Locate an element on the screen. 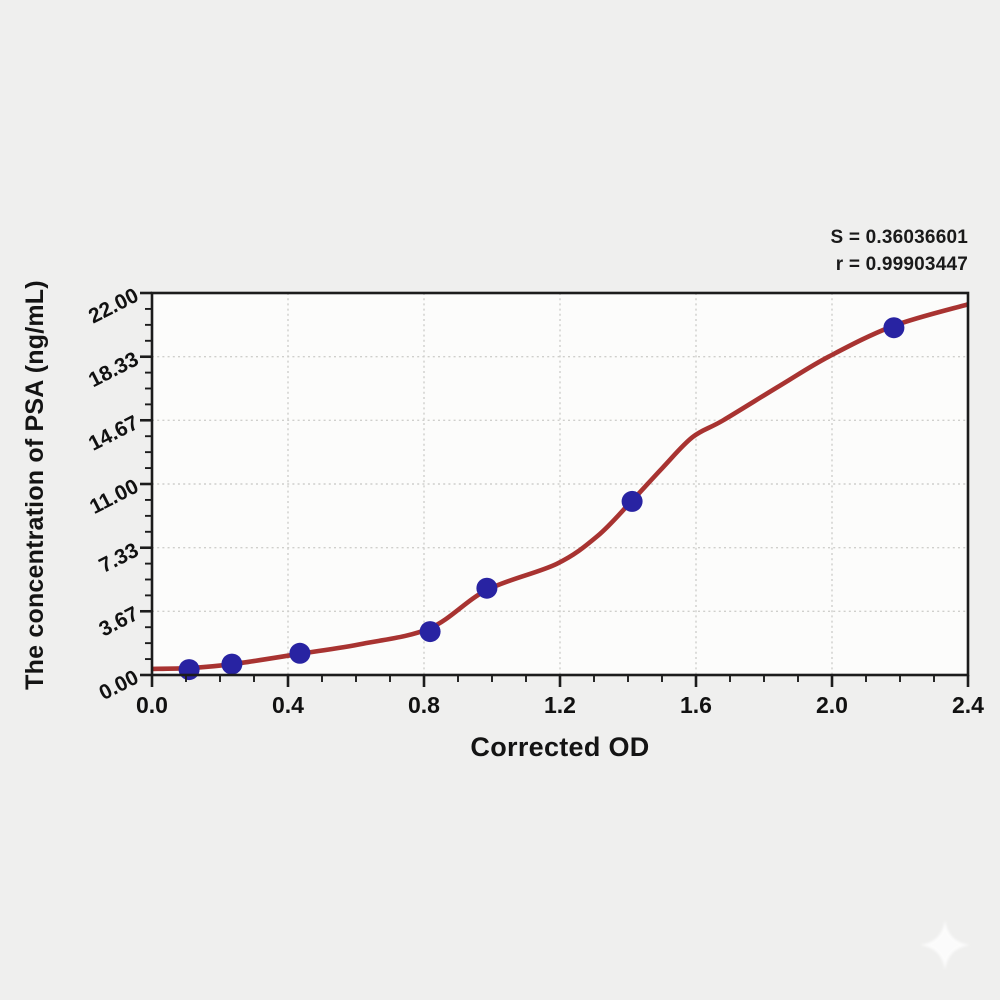 The width and height of the screenshot is (1000, 1000). x-tick-label: 1.6 is located at coordinates (696, 705).